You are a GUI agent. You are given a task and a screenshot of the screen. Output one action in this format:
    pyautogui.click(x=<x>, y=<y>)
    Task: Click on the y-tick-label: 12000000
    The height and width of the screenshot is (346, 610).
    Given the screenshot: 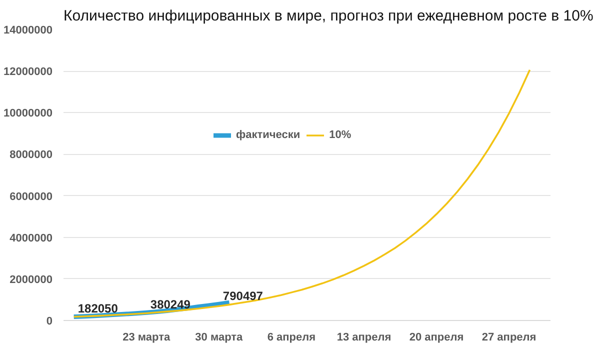 What is the action you would take?
    pyautogui.click(x=28, y=72)
    